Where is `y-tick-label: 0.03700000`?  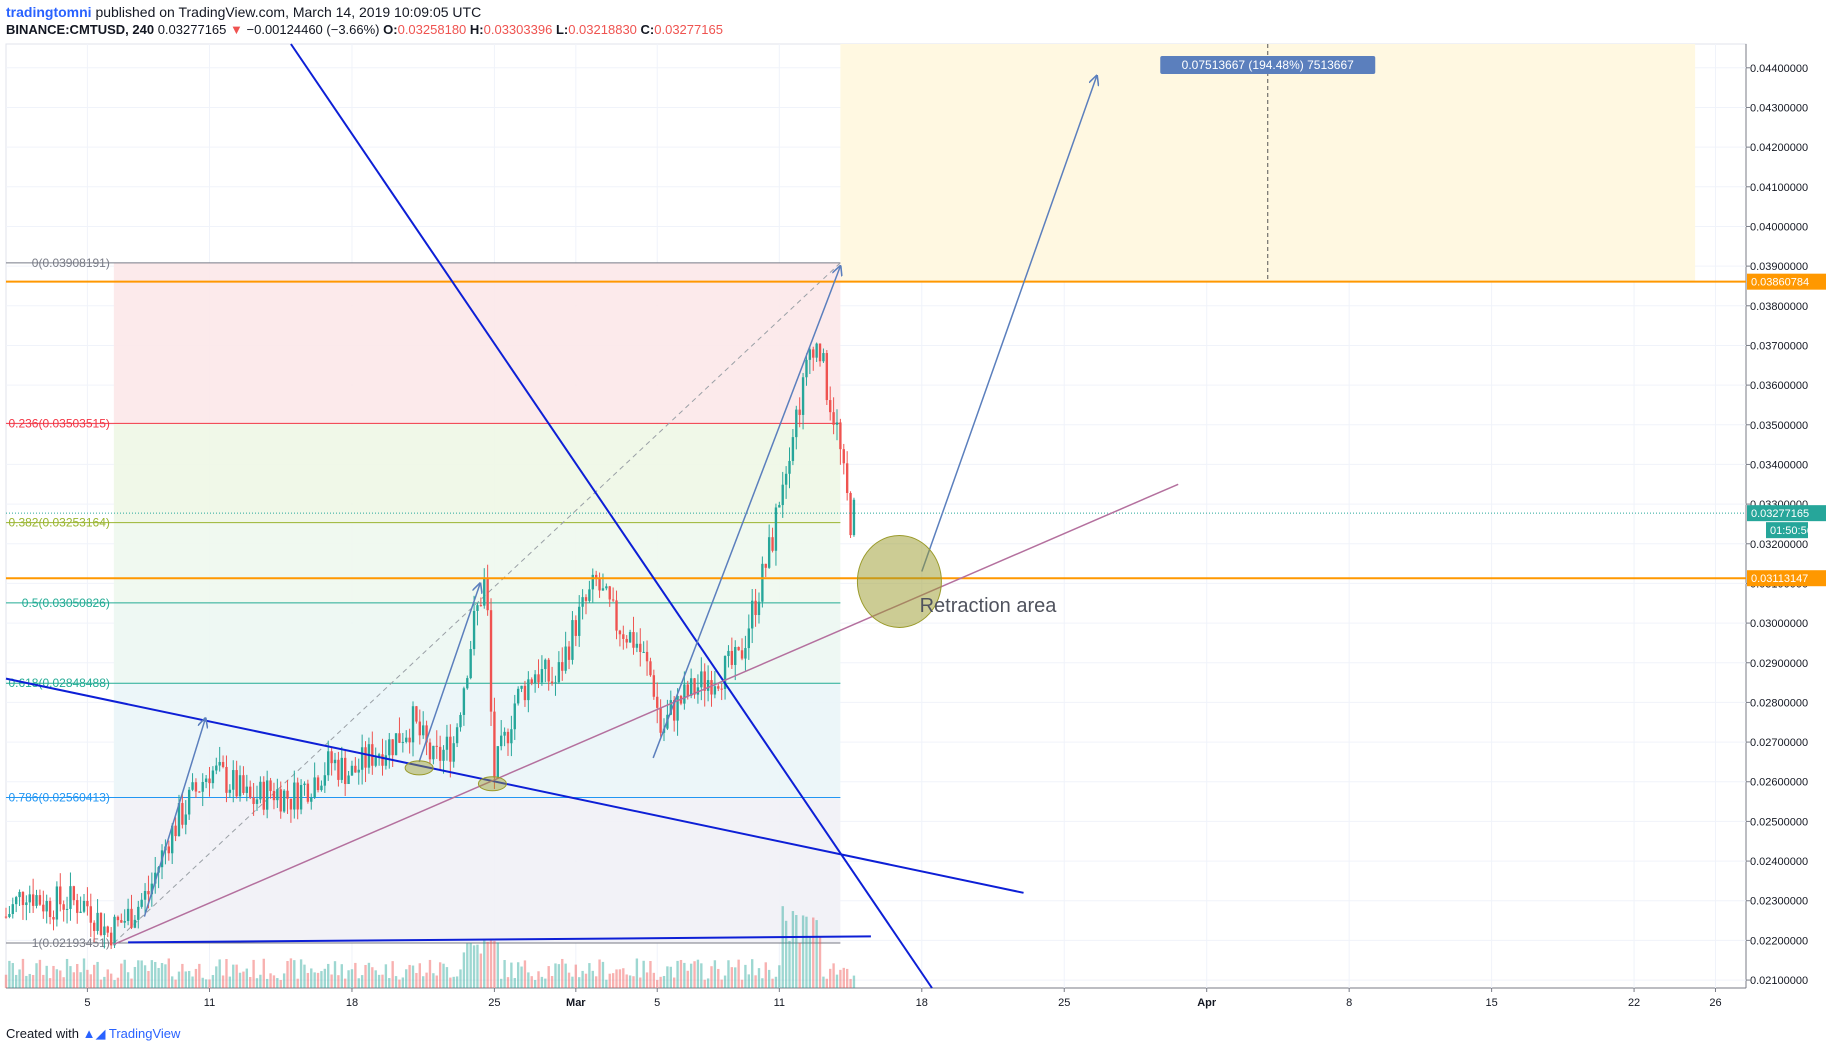 y-tick-label: 0.03700000 is located at coordinates (1779, 346).